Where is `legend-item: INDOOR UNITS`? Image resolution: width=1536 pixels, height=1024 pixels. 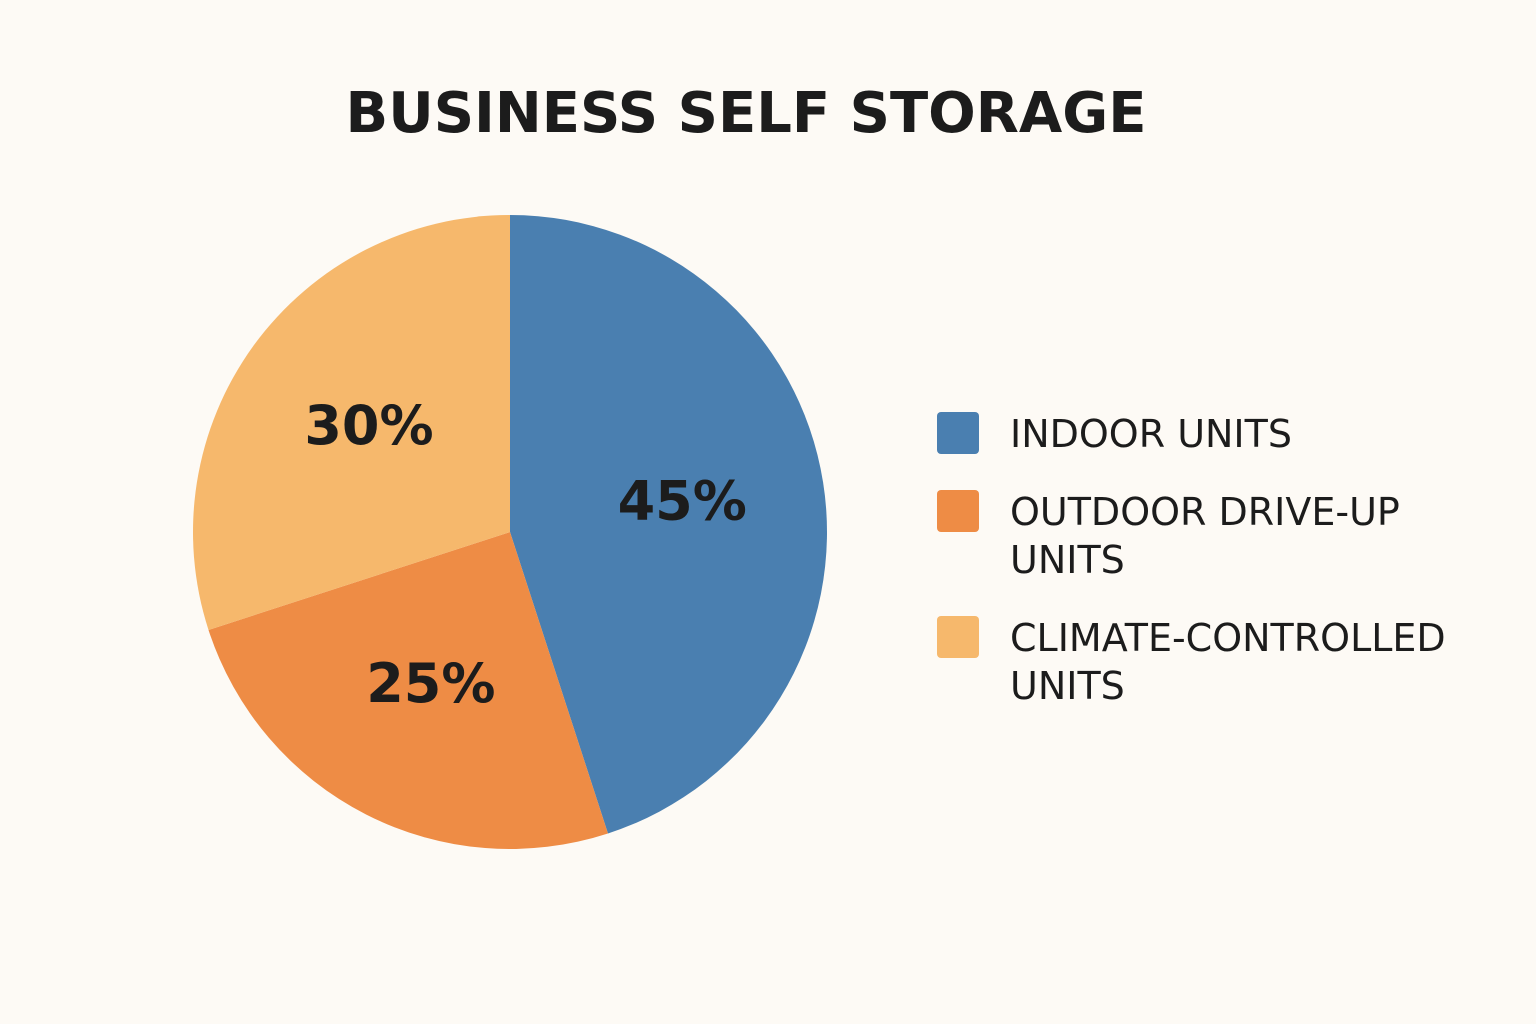 legend-item: INDOOR UNITS is located at coordinates (1232, 434).